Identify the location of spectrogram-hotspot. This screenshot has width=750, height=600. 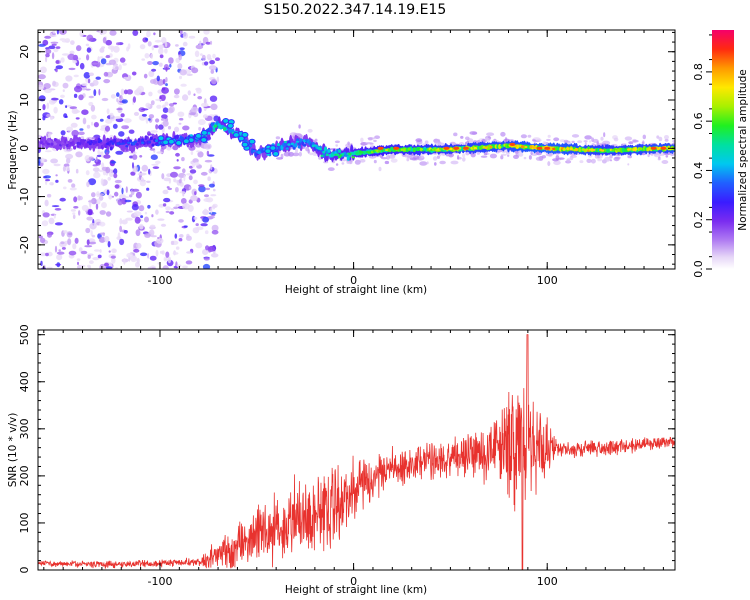
(539, 148).